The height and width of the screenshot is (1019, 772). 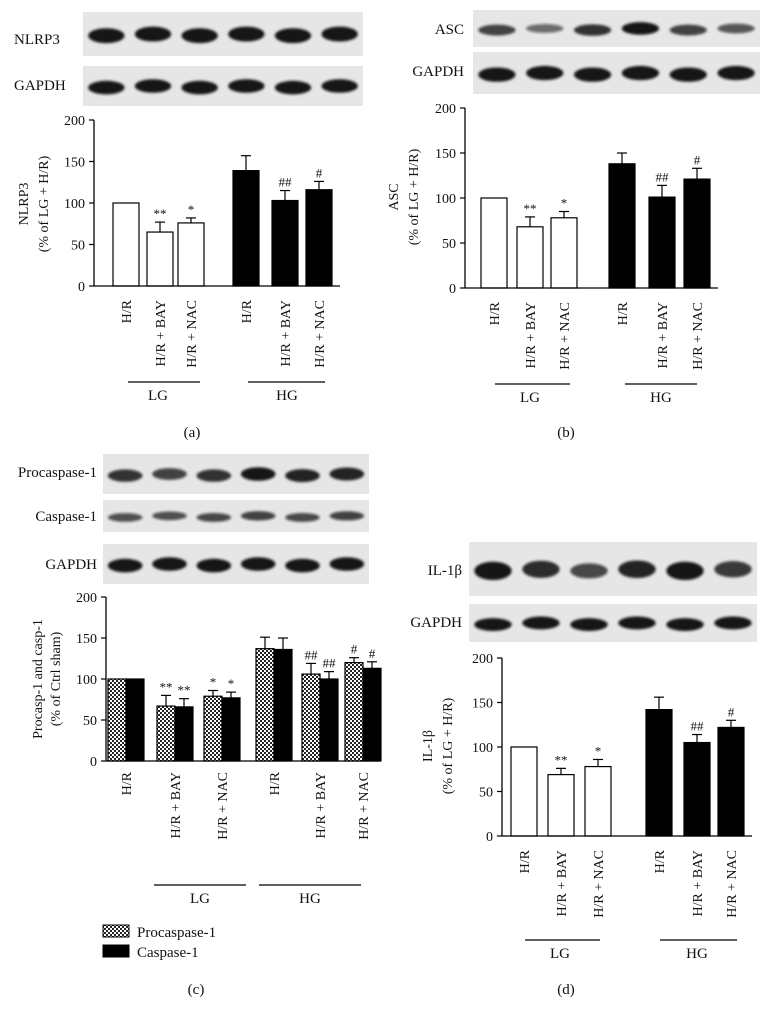 I want to click on y-axis-label: ASC, so click(x=394, y=196).